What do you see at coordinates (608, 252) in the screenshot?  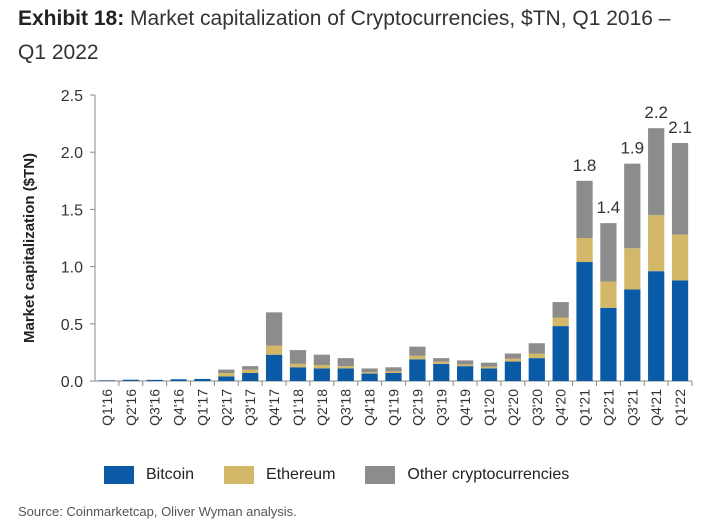 I see `bar-other-cryptocurrencies-Q221` at bounding box center [608, 252].